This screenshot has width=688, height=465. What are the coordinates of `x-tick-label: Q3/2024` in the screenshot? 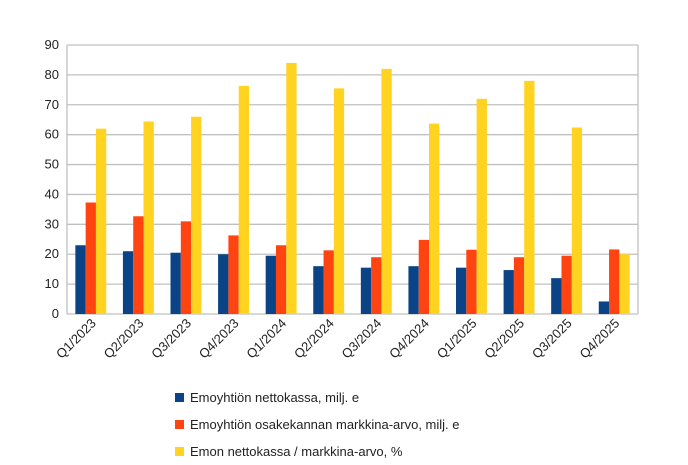 It's located at (362, 339).